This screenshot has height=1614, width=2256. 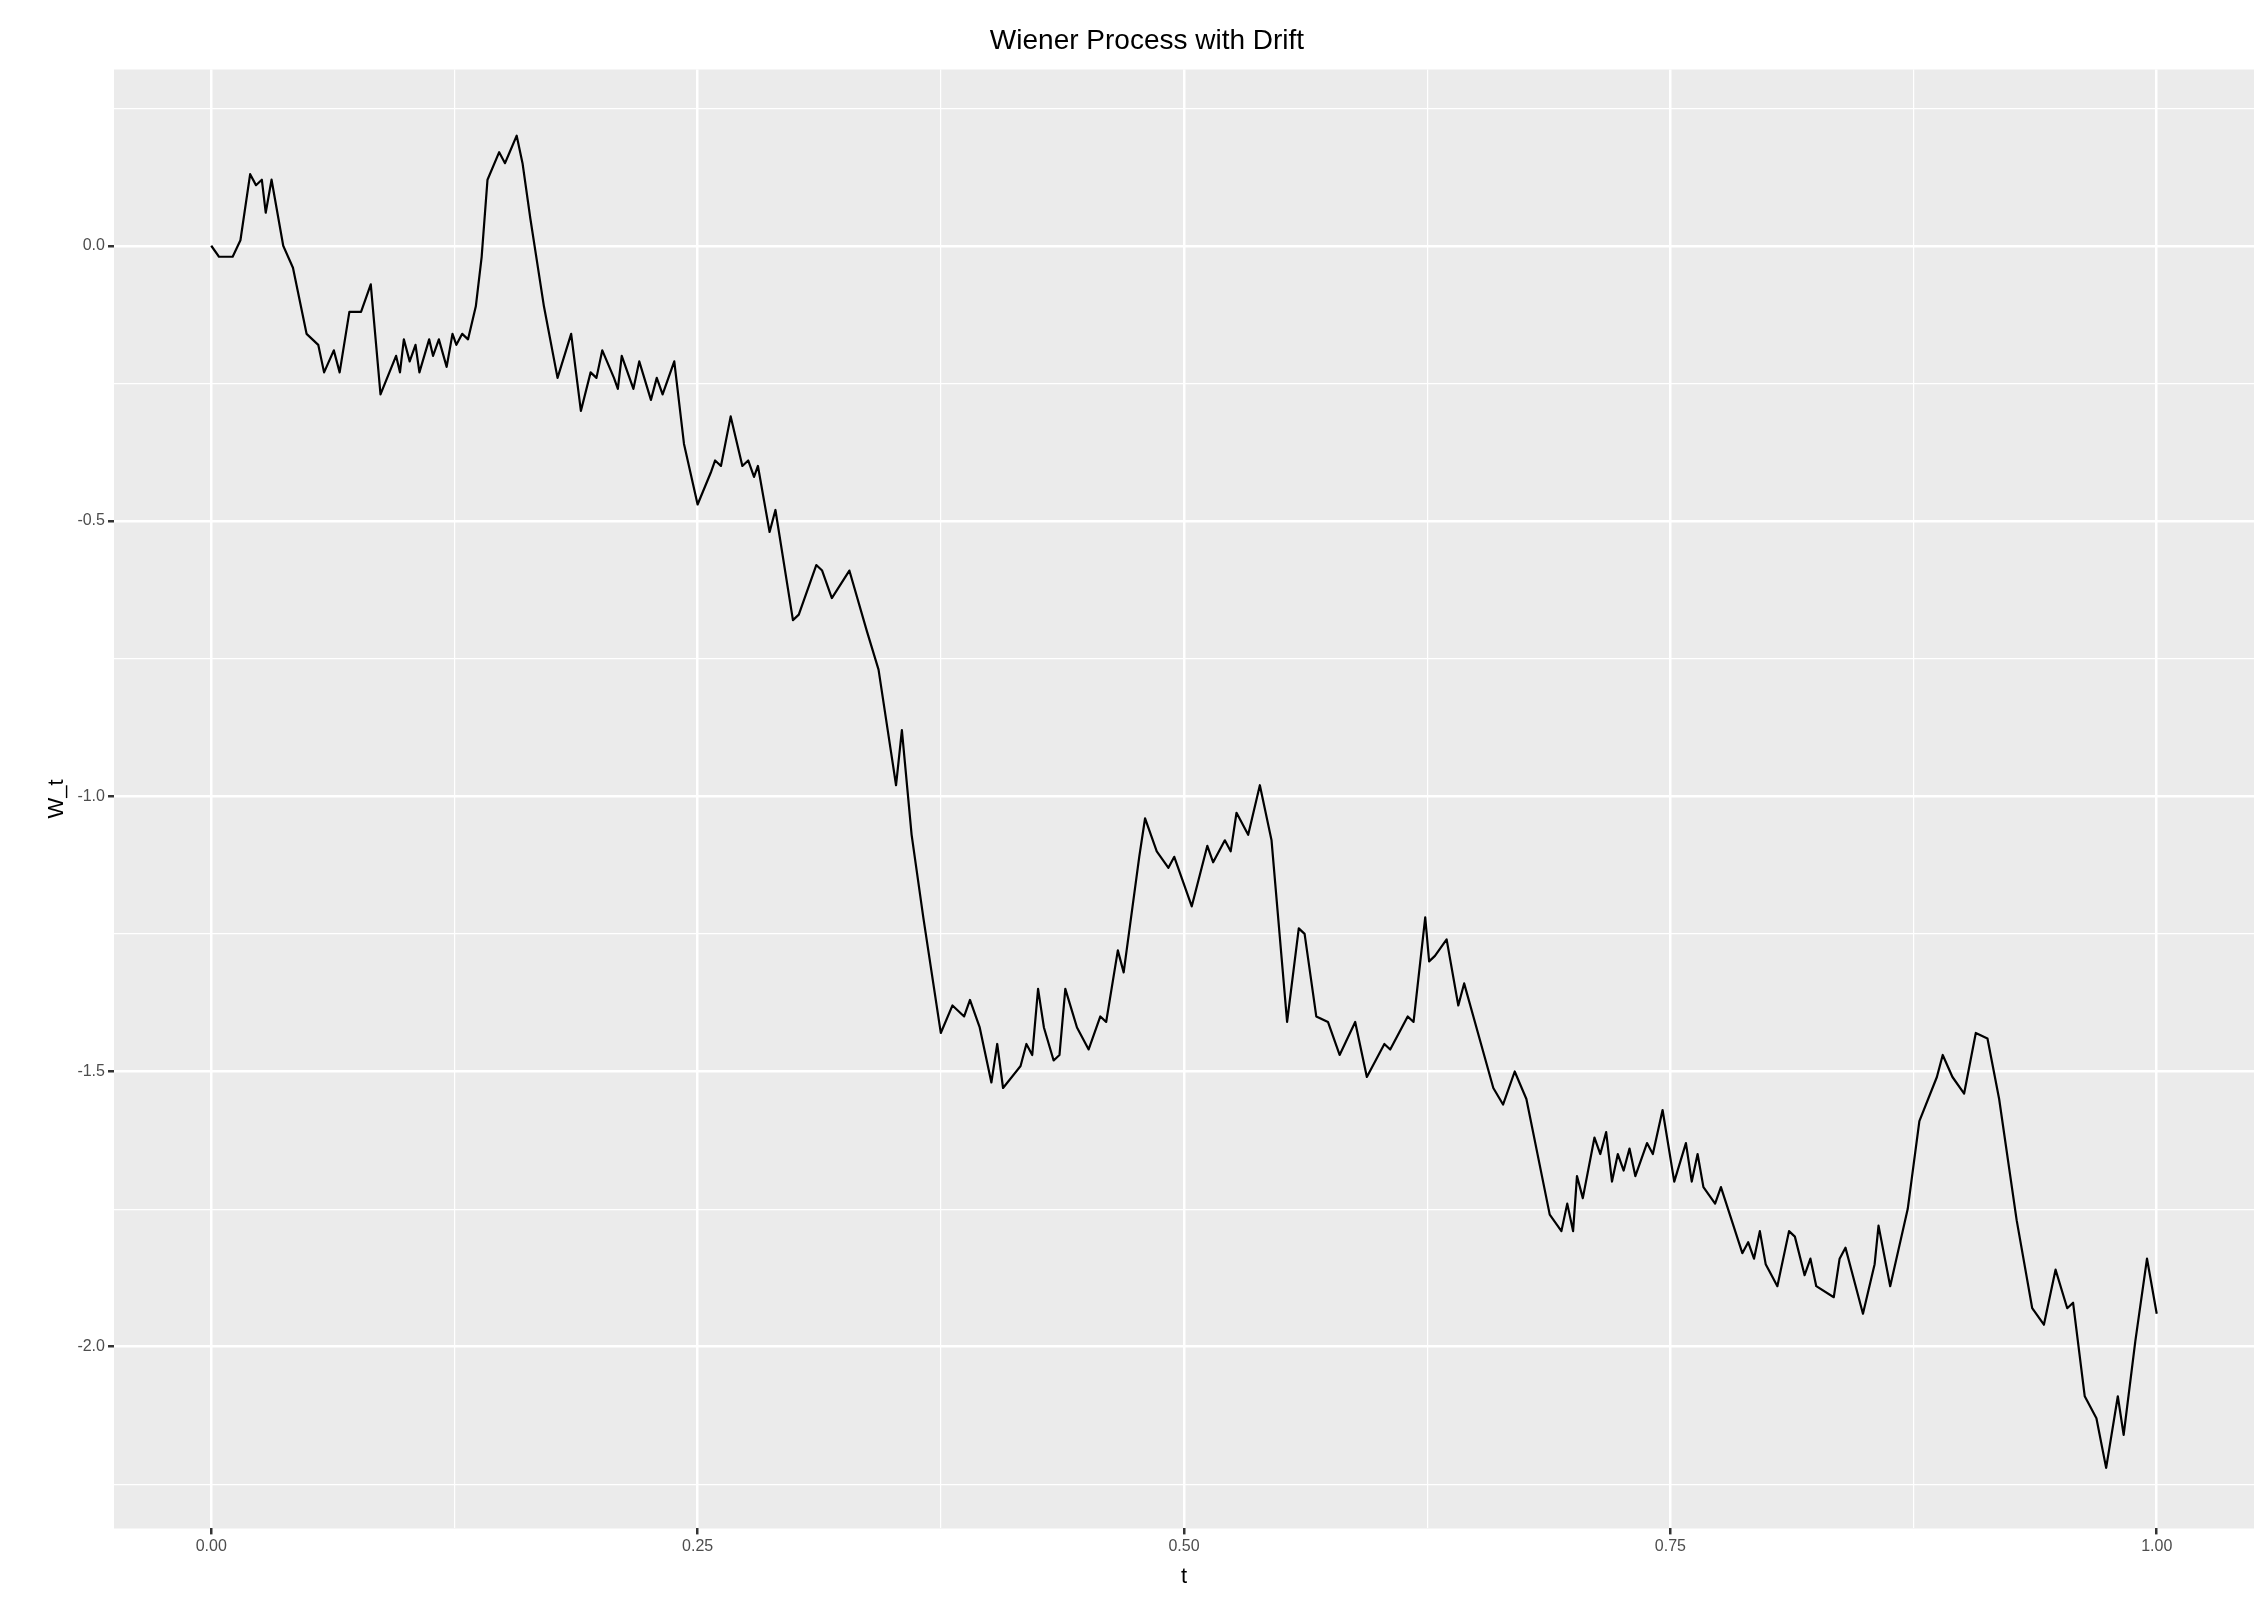 What do you see at coordinates (698, 1546) in the screenshot?
I see `x-tick-label: 0.25` at bounding box center [698, 1546].